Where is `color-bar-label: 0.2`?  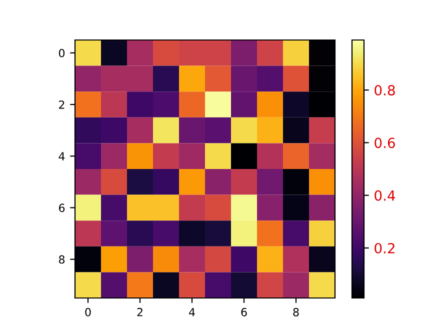
color-bar-label: 0.2 is located at coordinates (384, 248).